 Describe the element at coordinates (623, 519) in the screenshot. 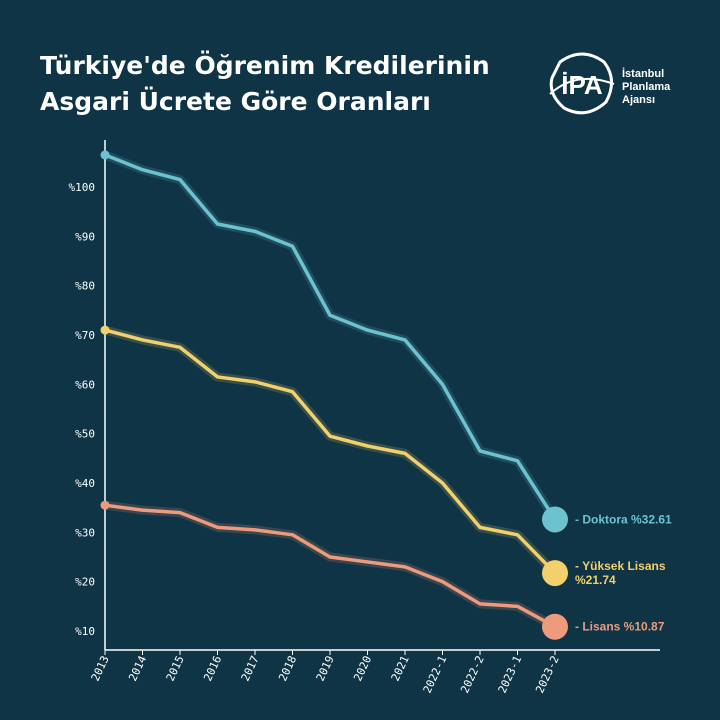

I see `series-doktora-label: - Doktora %32.61` at that location.